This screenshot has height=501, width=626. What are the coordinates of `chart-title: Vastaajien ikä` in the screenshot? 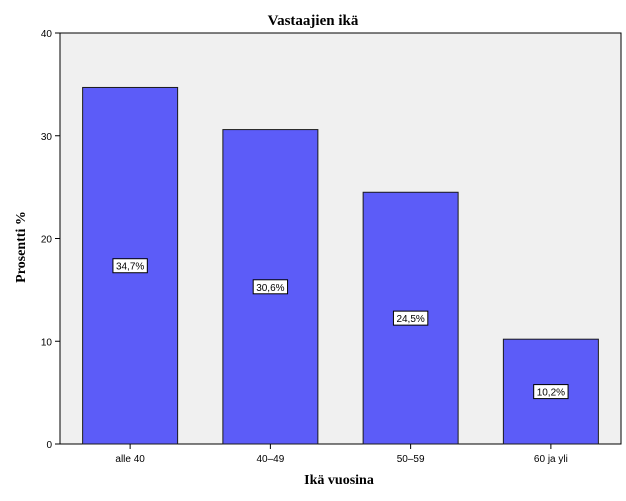 It's located at (313, 21).